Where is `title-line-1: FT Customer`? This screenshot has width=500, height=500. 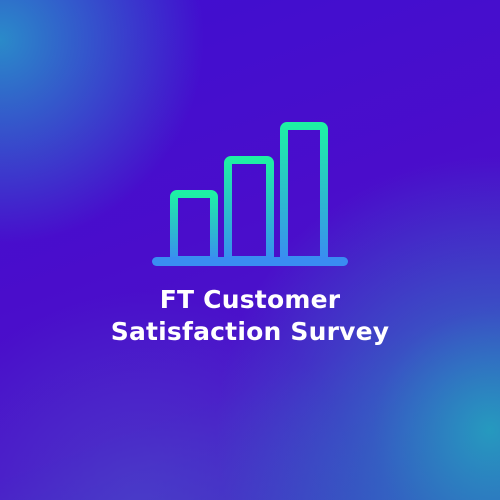
title-line-1: FT Customer is located at coordinates (250, 299).